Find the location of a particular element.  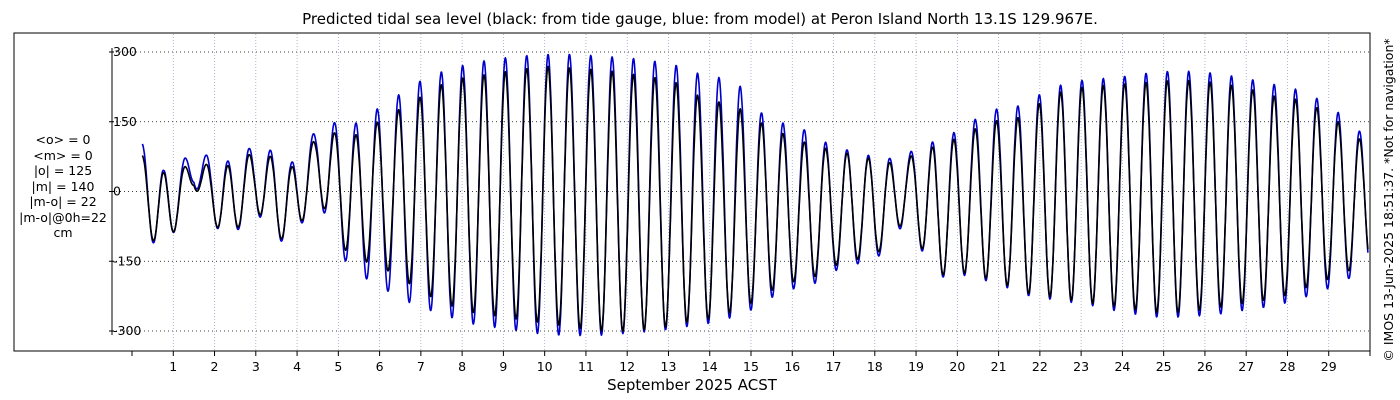

x-tick-label: 22 is located at coordinates (1040, 366).